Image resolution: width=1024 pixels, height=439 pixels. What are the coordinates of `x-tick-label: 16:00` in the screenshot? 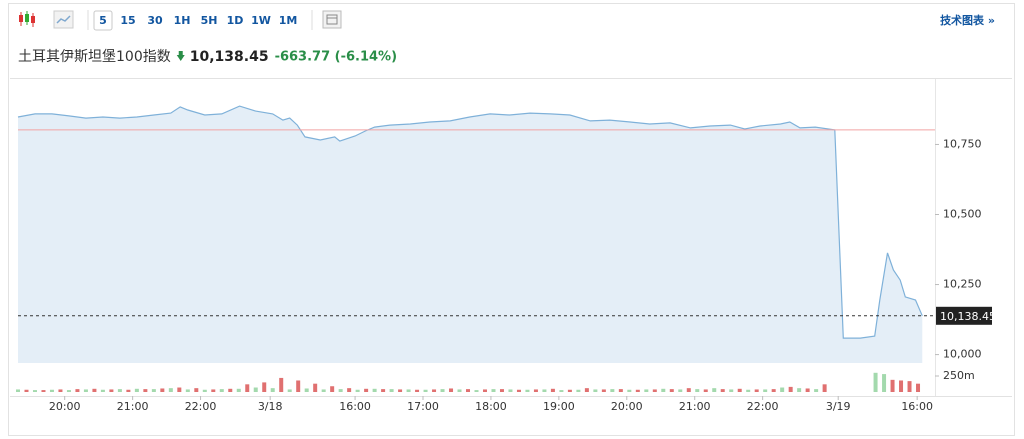 It's located at (355, 406).